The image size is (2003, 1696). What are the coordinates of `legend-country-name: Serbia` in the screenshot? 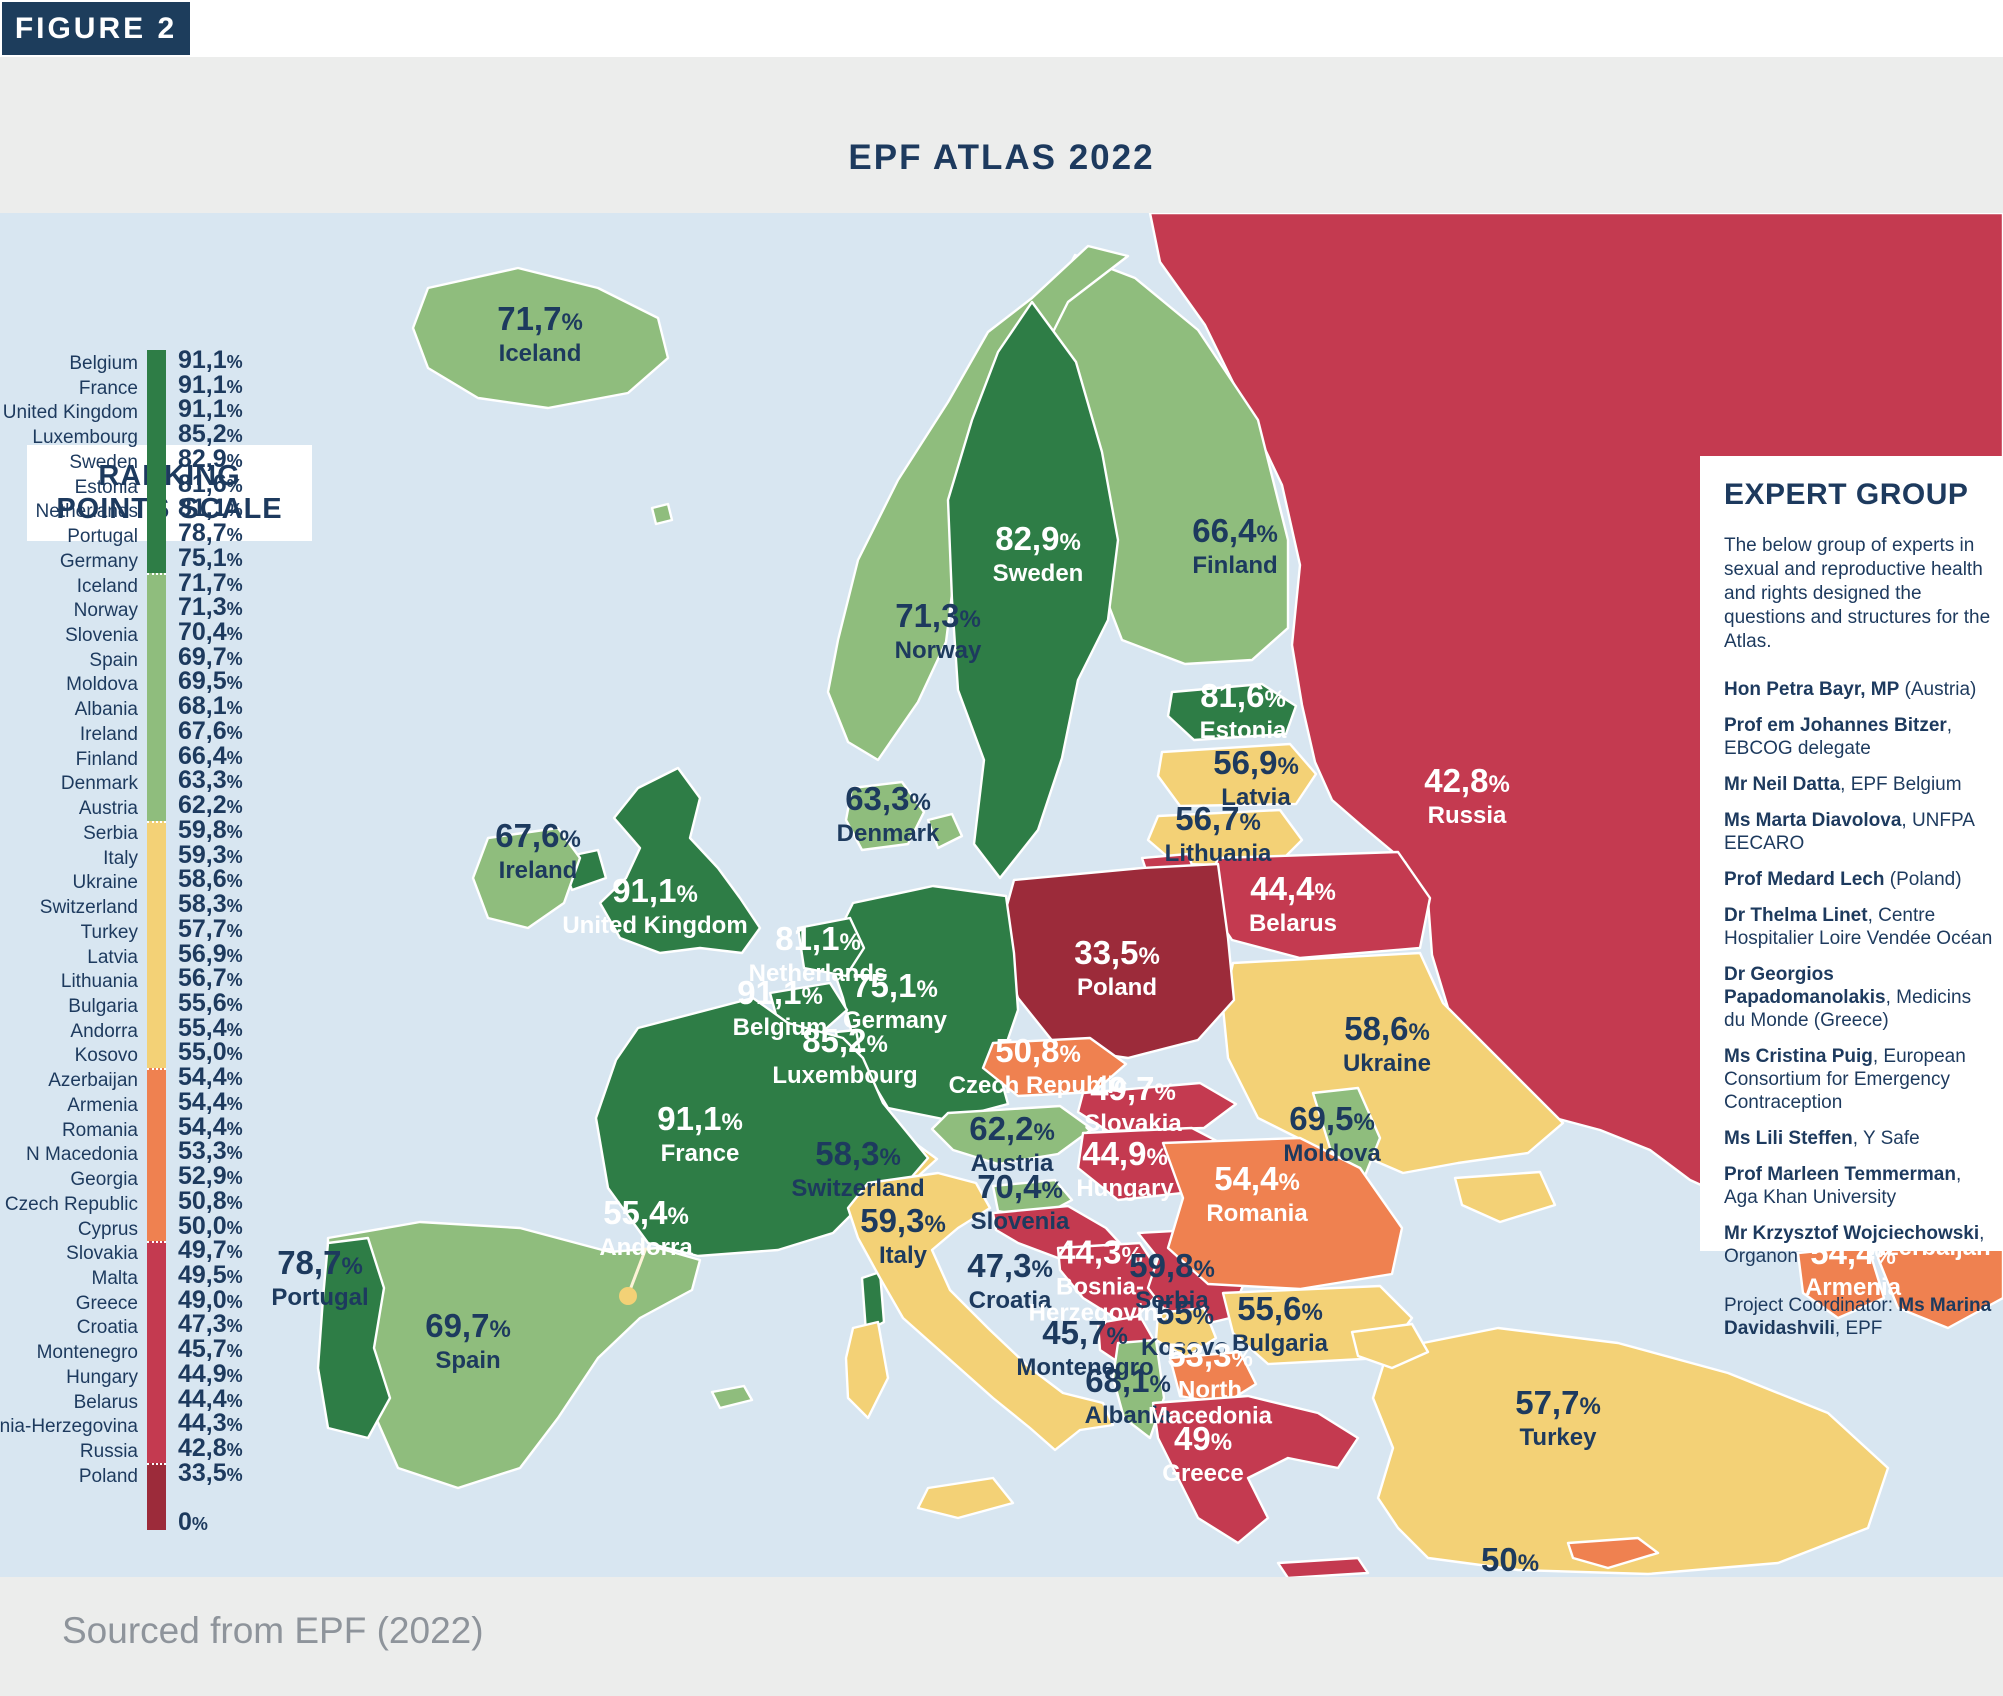 It's located at (110, 833).